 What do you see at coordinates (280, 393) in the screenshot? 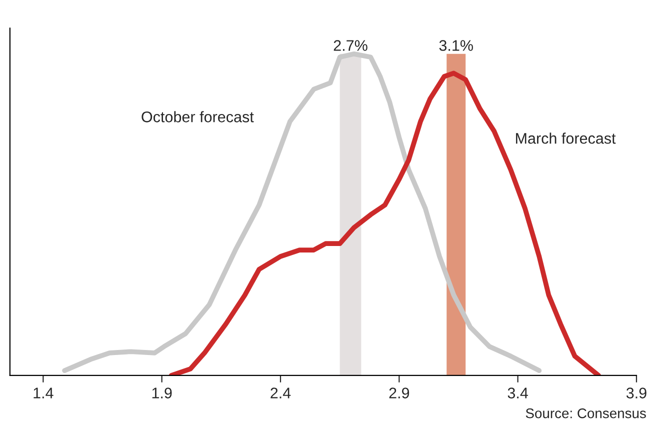
I see `x-tick-label: 2.4` at bounding box center [280, 393].